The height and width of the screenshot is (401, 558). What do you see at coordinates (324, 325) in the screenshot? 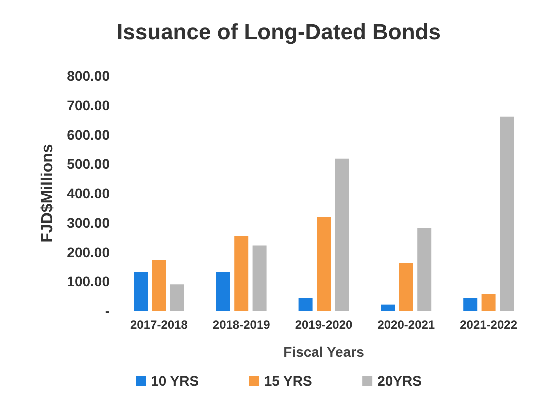
I see `x-tick-label: 2019-2020` at bounding box center [324, 325].